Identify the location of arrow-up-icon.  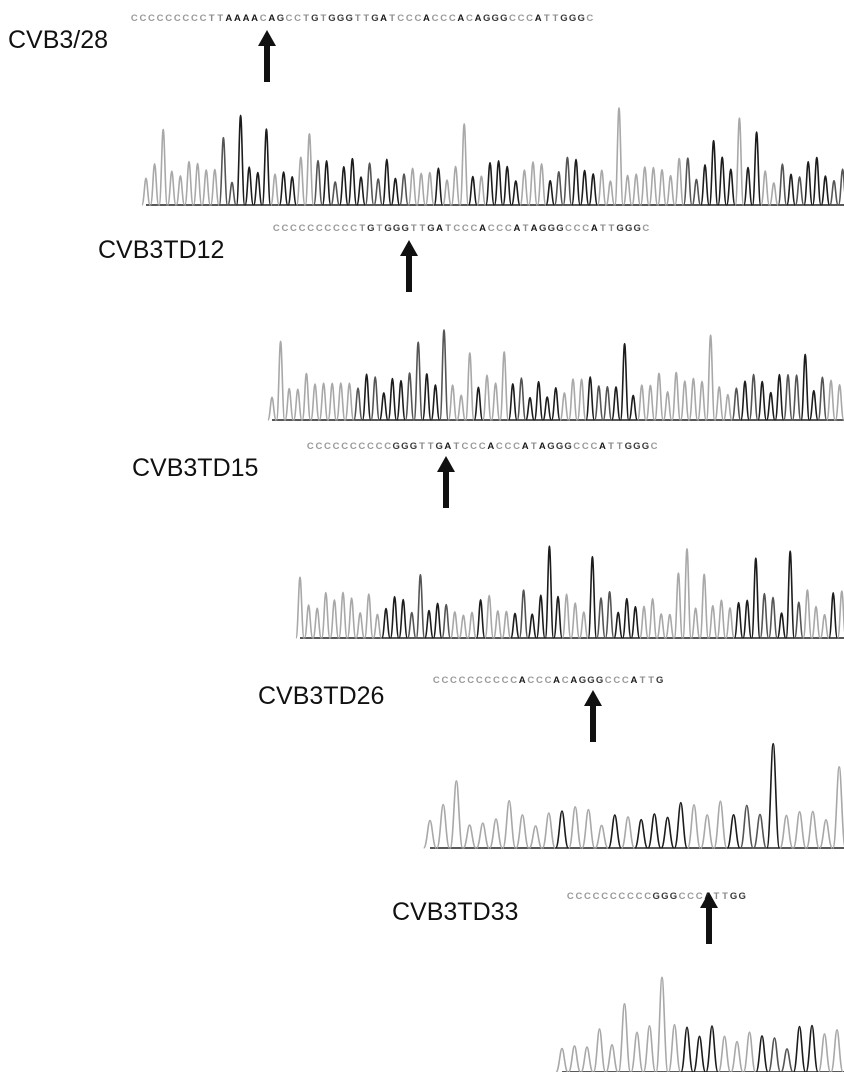
(446, 482).